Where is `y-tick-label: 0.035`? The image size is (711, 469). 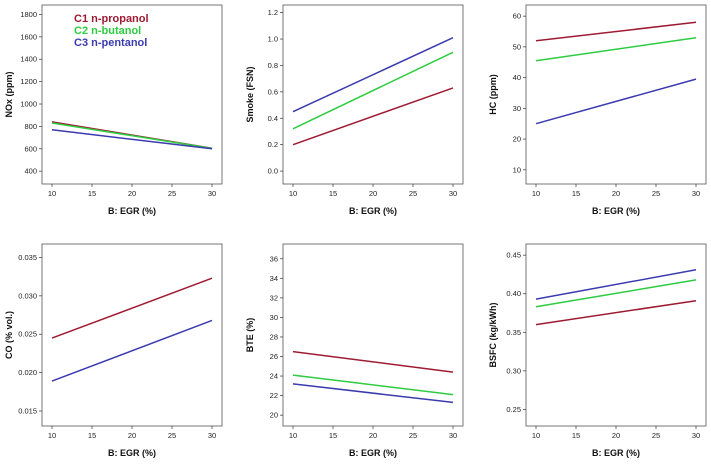 y-tick-label: 0.035 is located at coordinates (27, 257).